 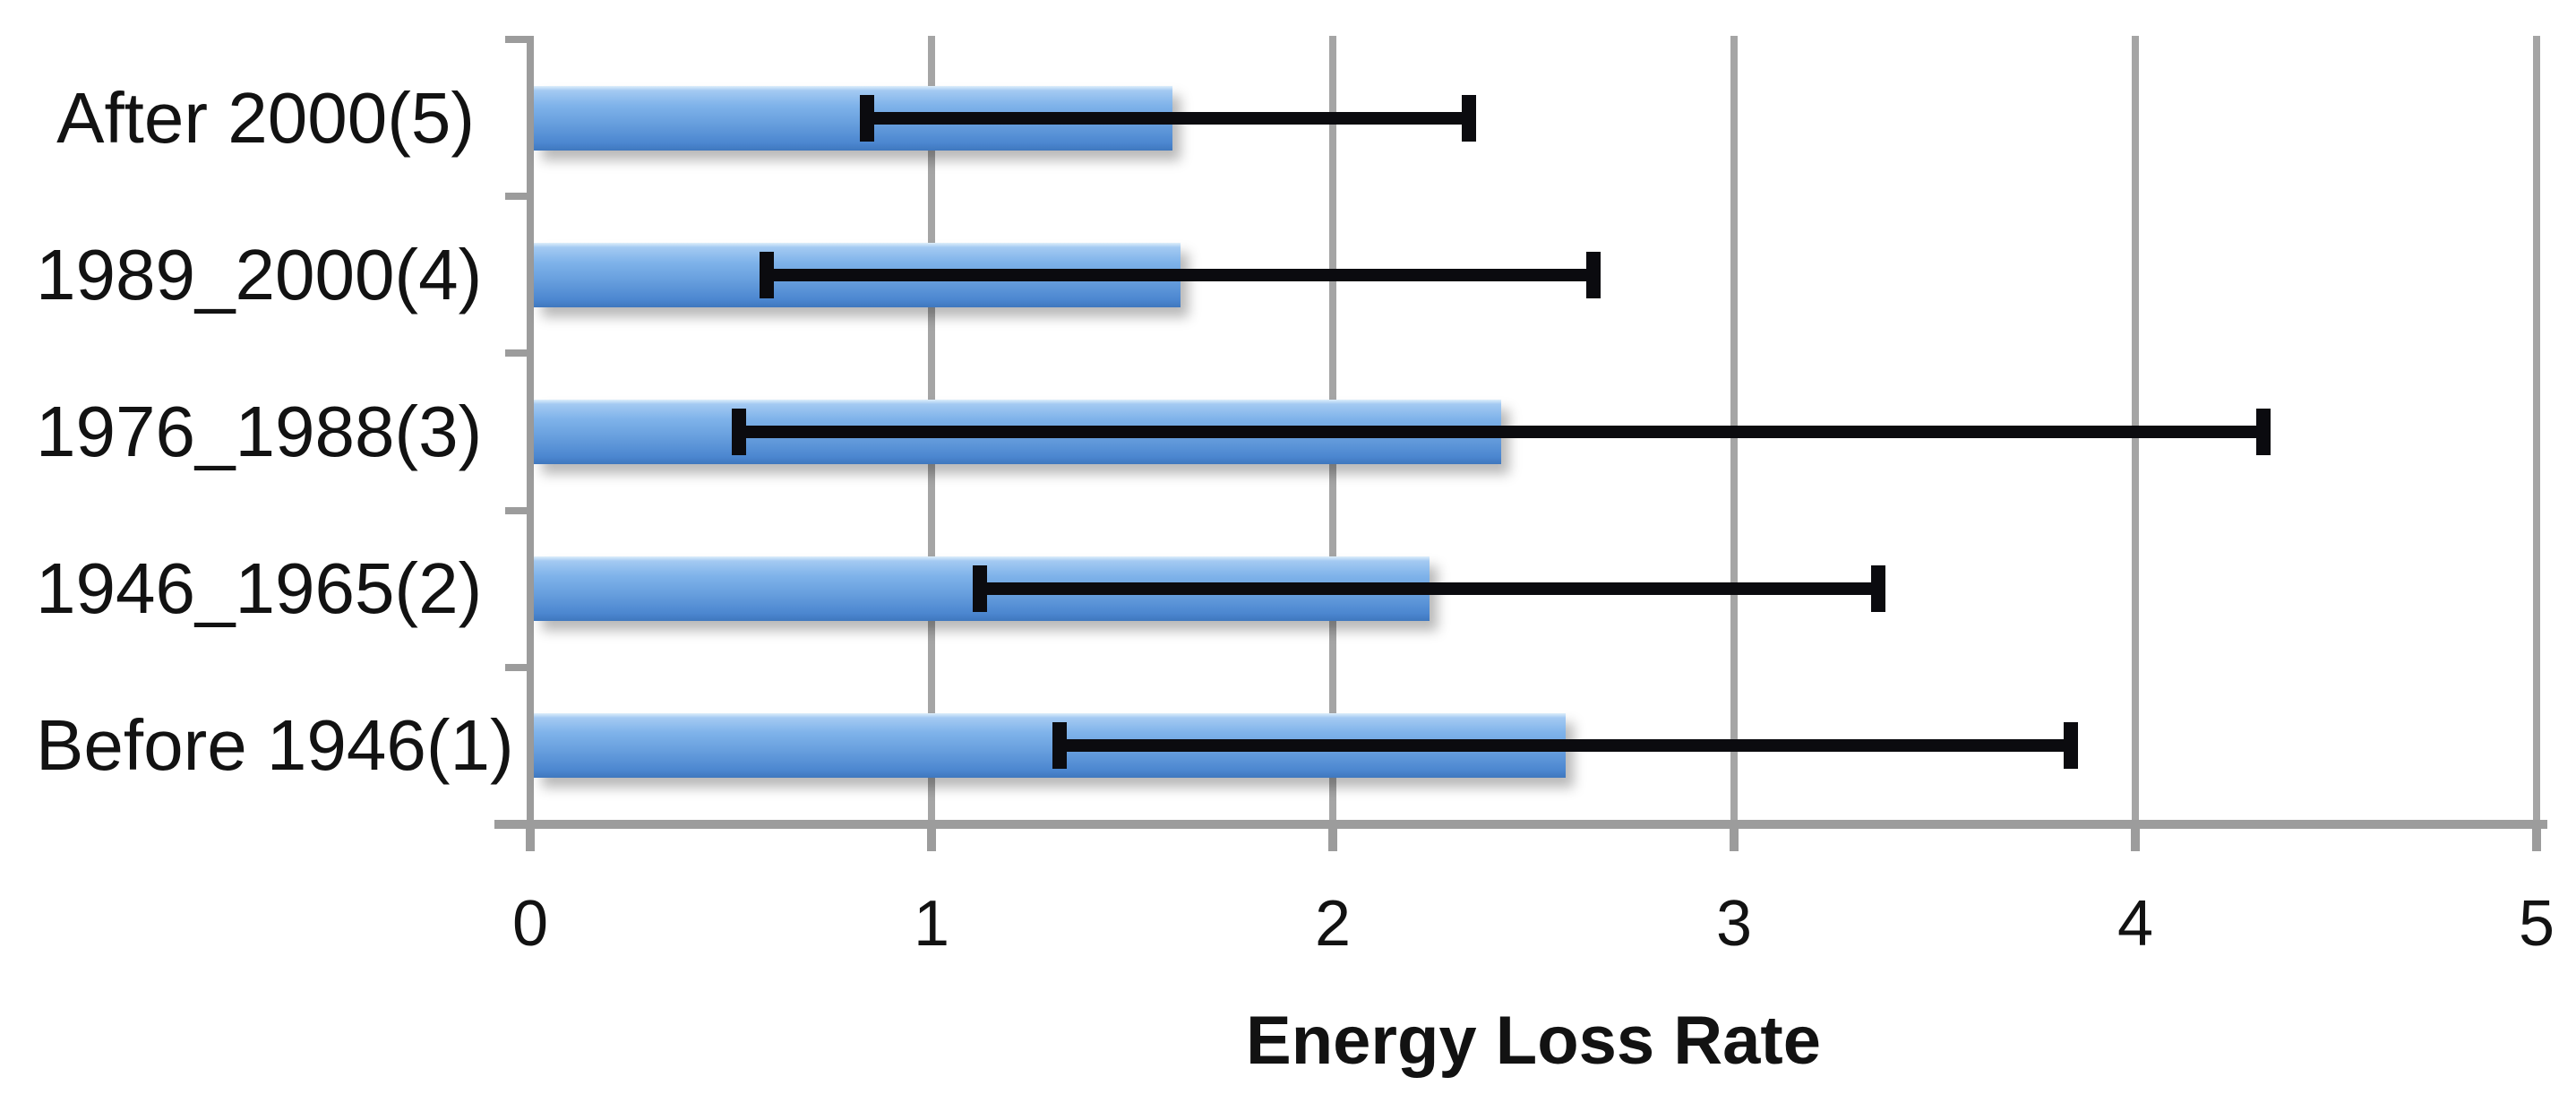 I want to click on category-label: 1989_2000(4), so click(x=259, y=274).